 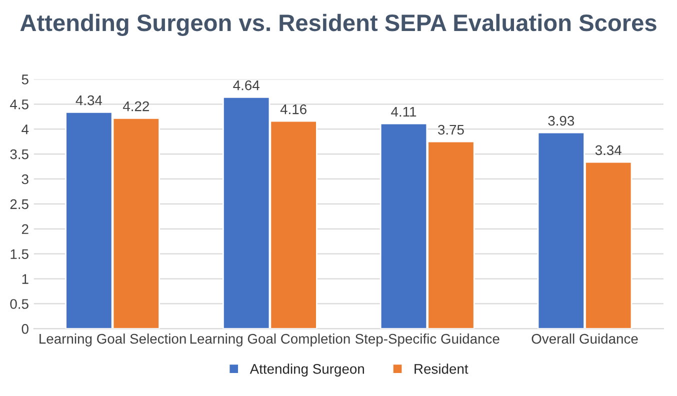 What do you see at coordinates (135, 106) in the screenshot?
I see `data-label: 4.22` at bounding box center [135, 106].